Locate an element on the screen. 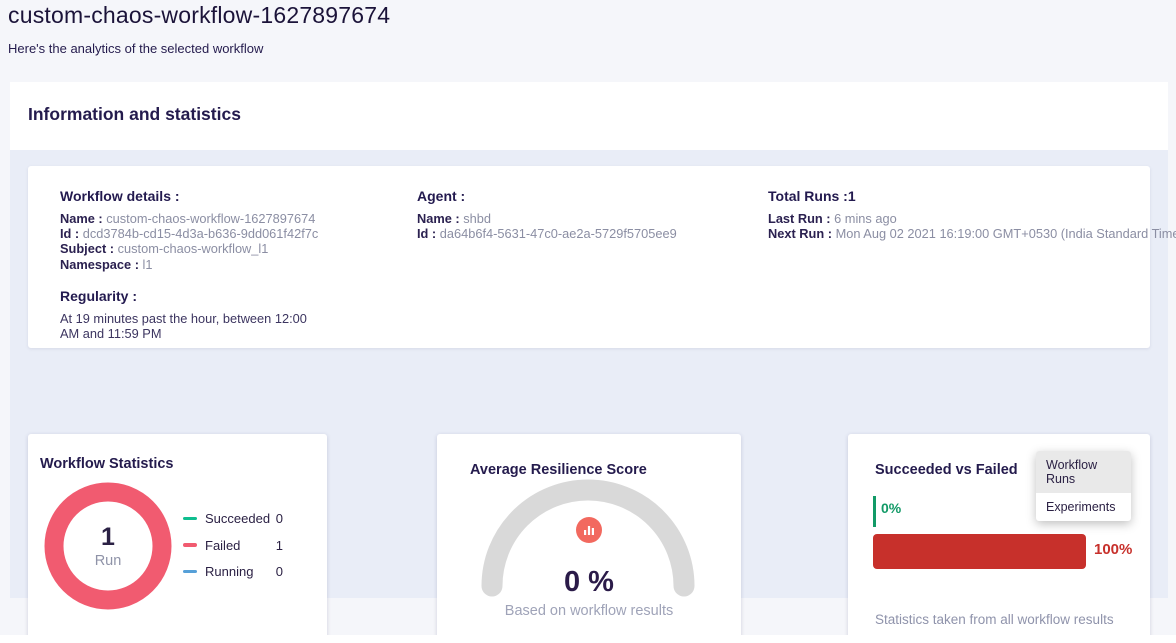  donut-run-count: 1 is located at coordinates (108, 537).